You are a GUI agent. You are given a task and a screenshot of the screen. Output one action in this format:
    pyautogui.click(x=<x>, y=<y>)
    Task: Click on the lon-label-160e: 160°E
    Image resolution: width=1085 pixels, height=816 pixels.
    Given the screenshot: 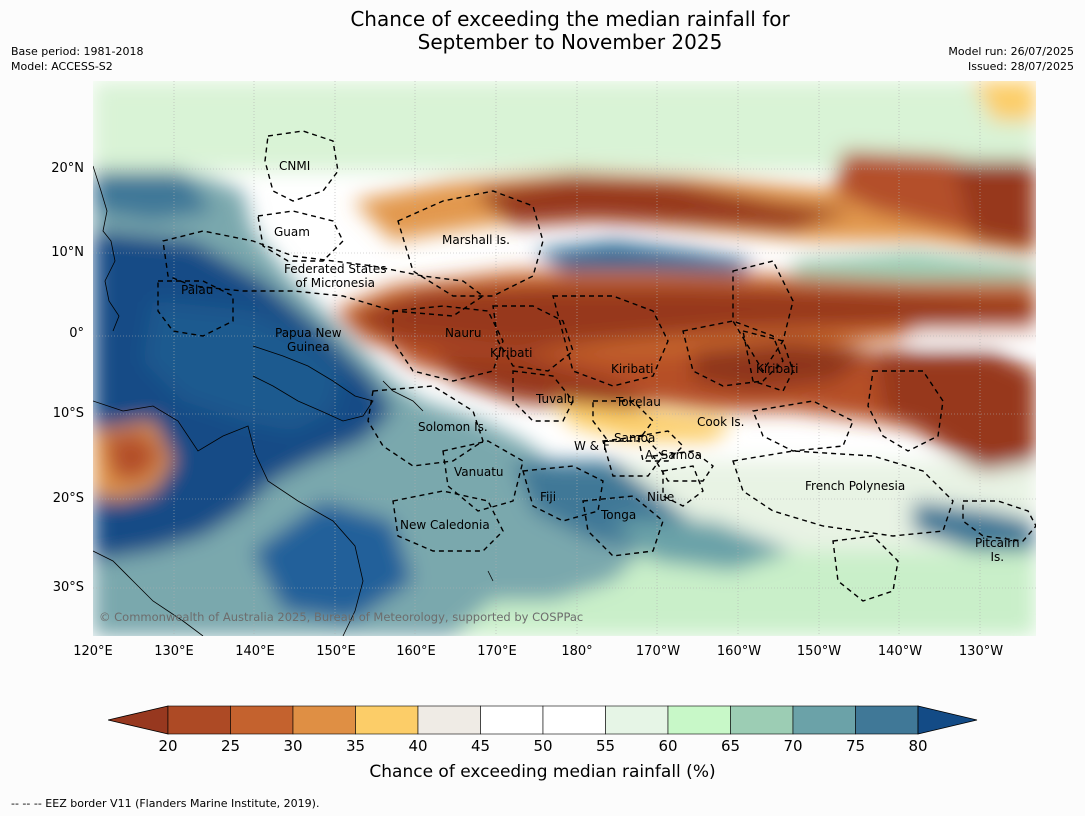 What is the action you would take?
    pyautogui.click(x=416, y=651)
    